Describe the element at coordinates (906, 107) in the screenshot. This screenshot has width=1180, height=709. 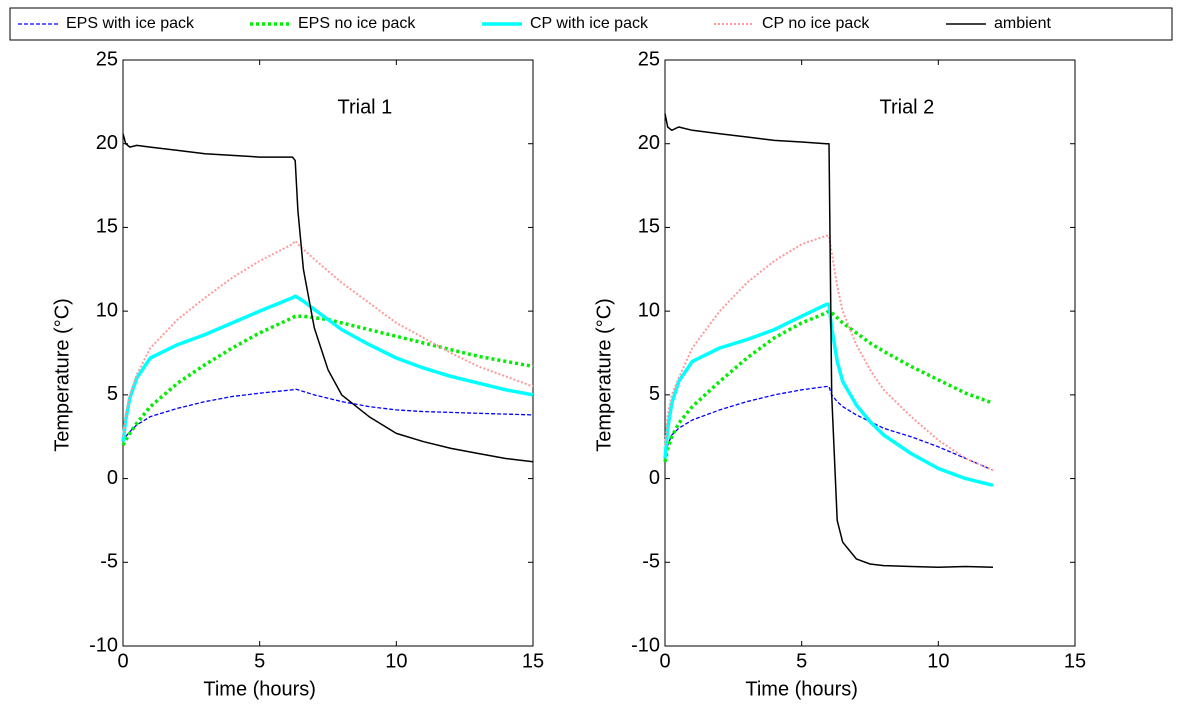
I see `chart-title: Trial 2` at that location.